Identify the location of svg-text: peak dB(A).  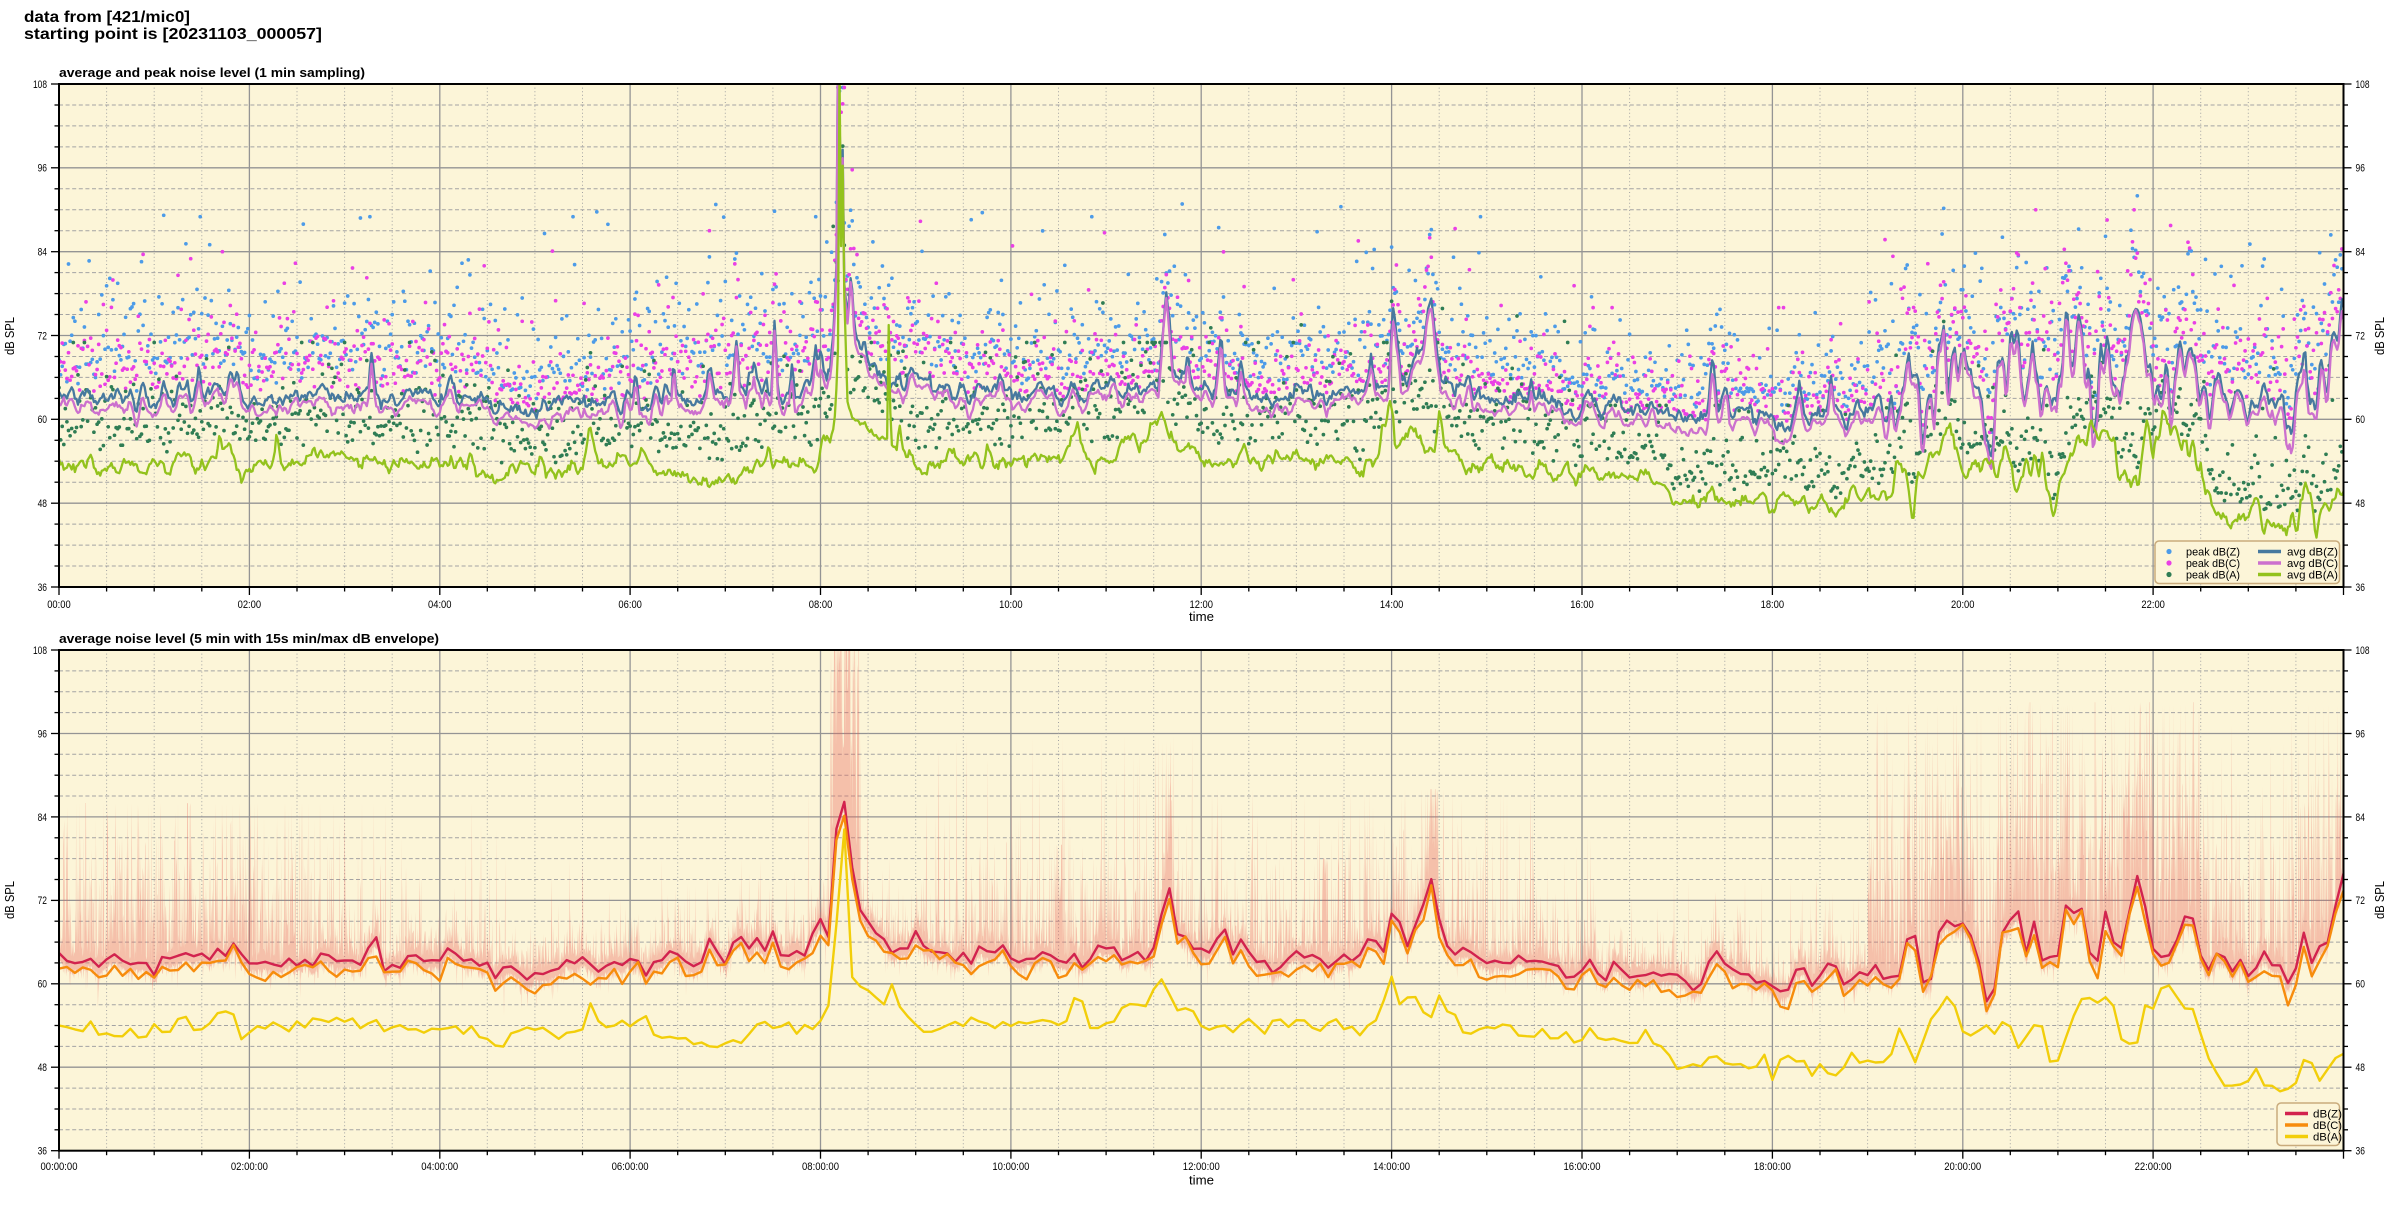
(2213, 575).